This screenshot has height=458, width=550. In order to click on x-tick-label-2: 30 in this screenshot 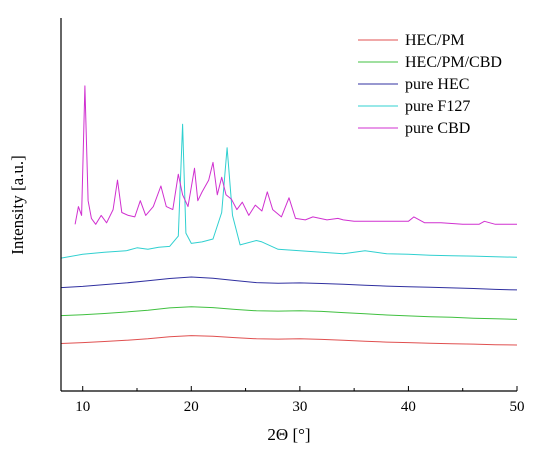, I will do `click(299, 407)`.